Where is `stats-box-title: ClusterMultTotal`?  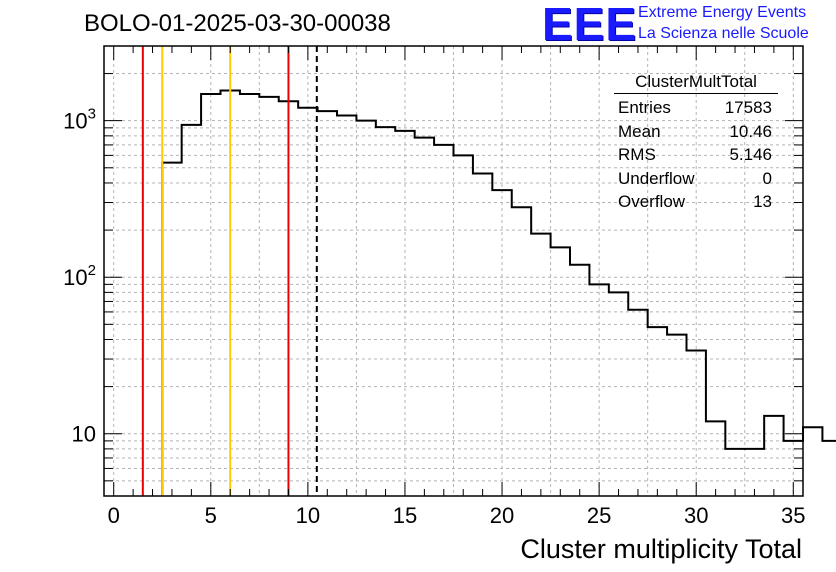
stats-box-title: ClusterMultTotal is located at coordinates (696, 83).